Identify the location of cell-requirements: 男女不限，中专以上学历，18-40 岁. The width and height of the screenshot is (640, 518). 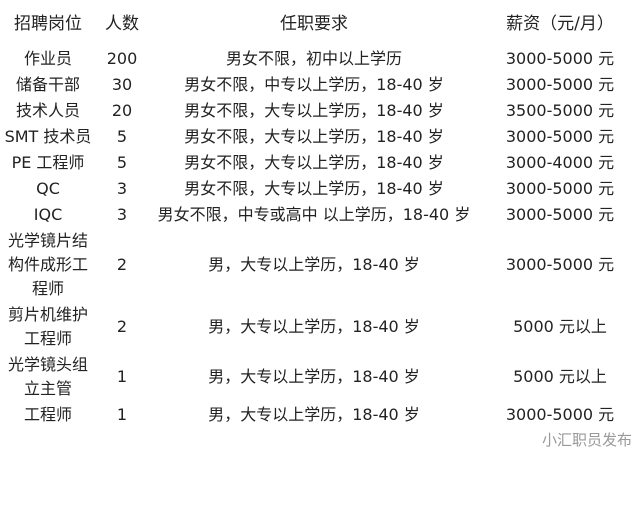
(314, 84).